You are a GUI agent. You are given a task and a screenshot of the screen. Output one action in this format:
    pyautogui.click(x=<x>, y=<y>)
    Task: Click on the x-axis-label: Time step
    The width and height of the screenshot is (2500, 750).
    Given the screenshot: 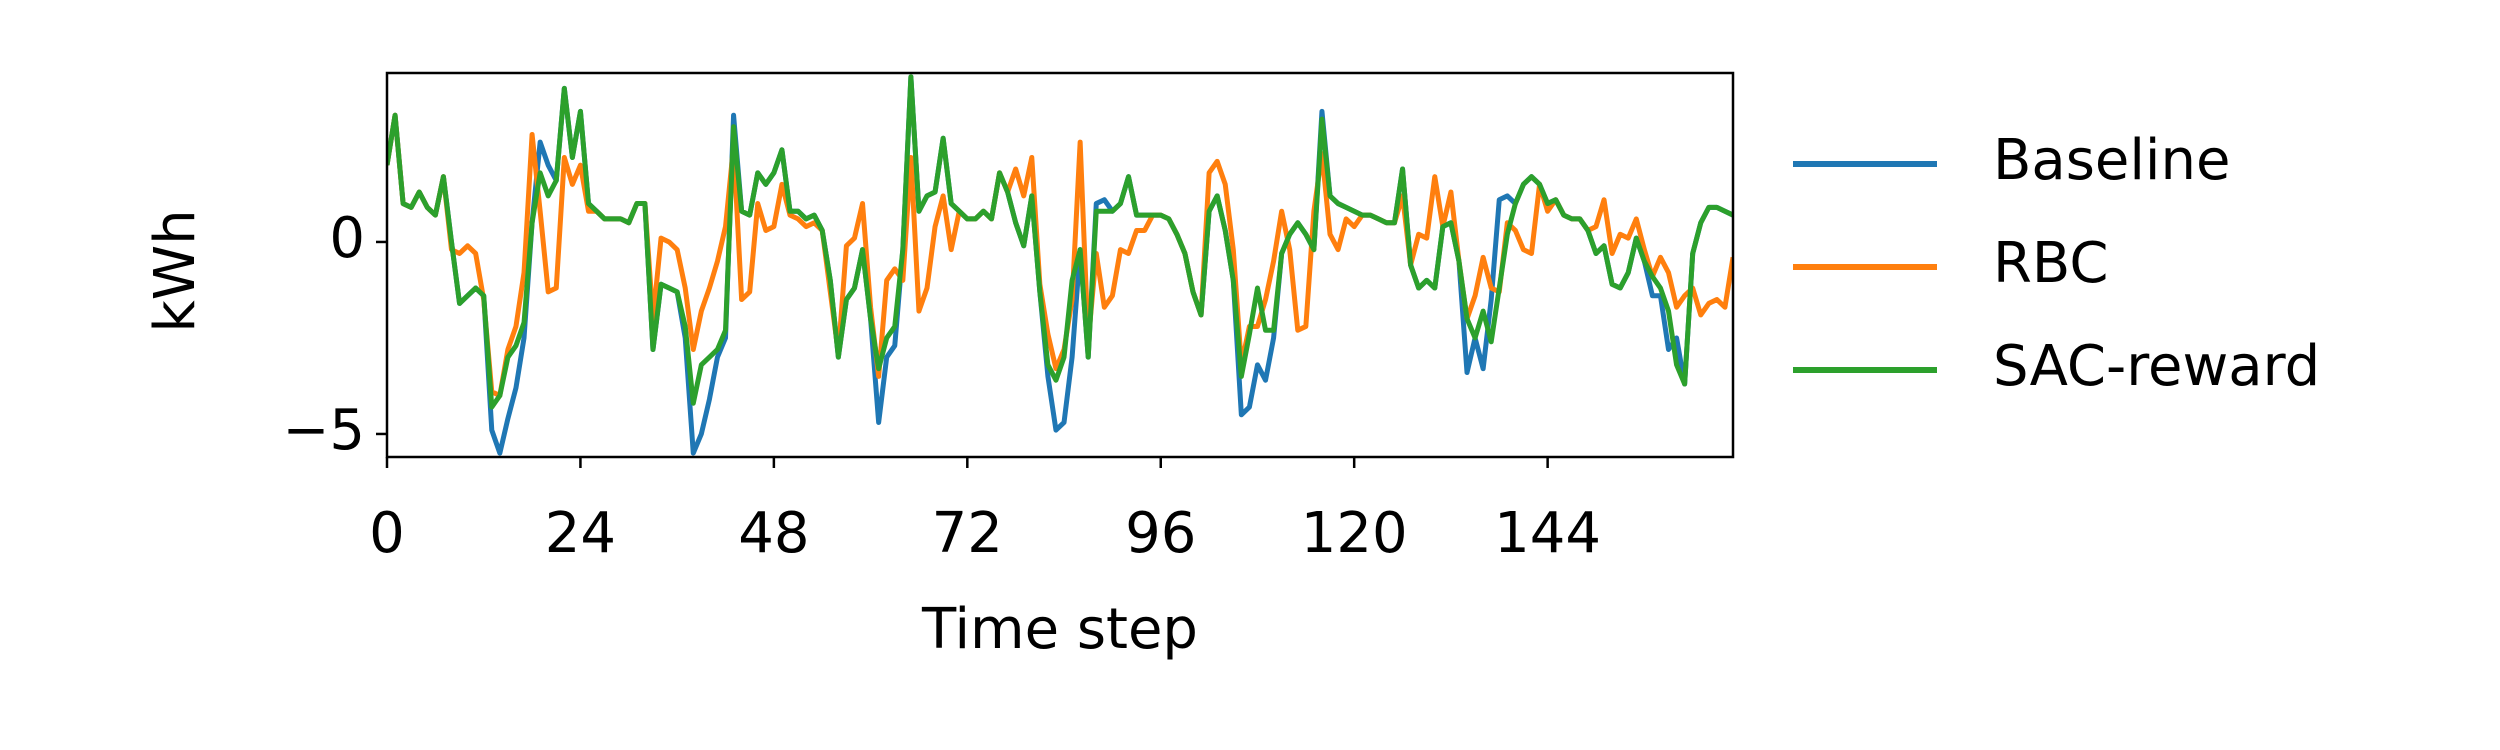 What is the action you would take?
    pyautogui.click(x=1059, y=629)
    